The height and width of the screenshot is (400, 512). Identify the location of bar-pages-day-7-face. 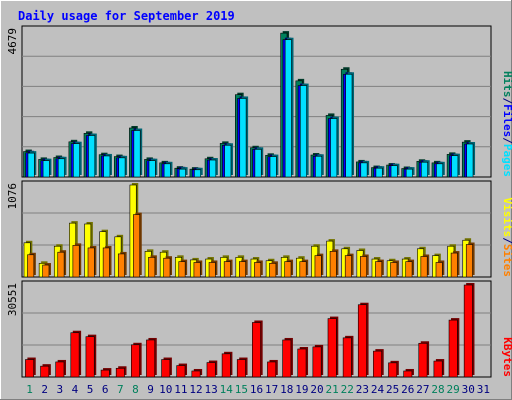
(122, 167).